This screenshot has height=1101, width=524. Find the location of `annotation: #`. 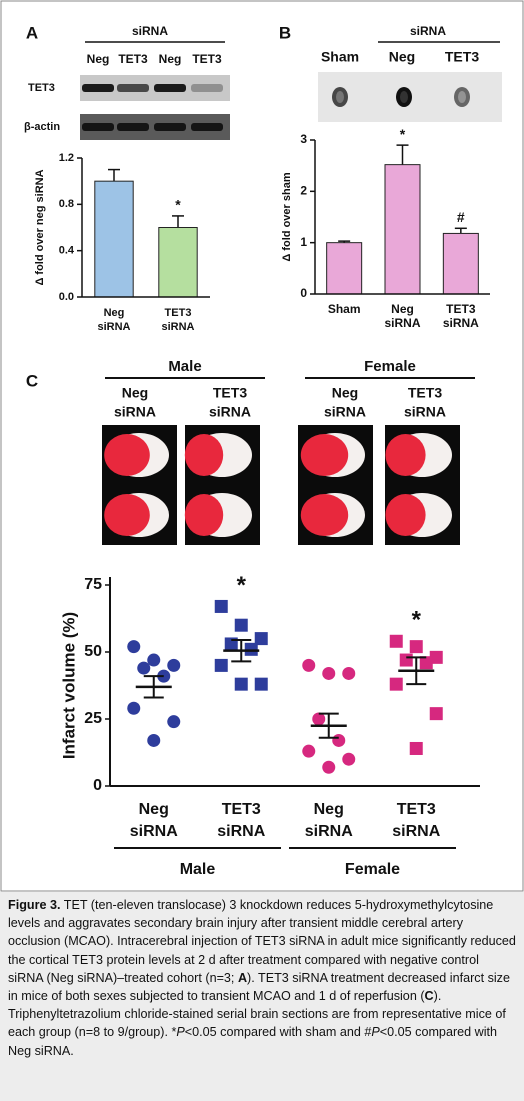

annotation: # is located at coordinates (461, 217).